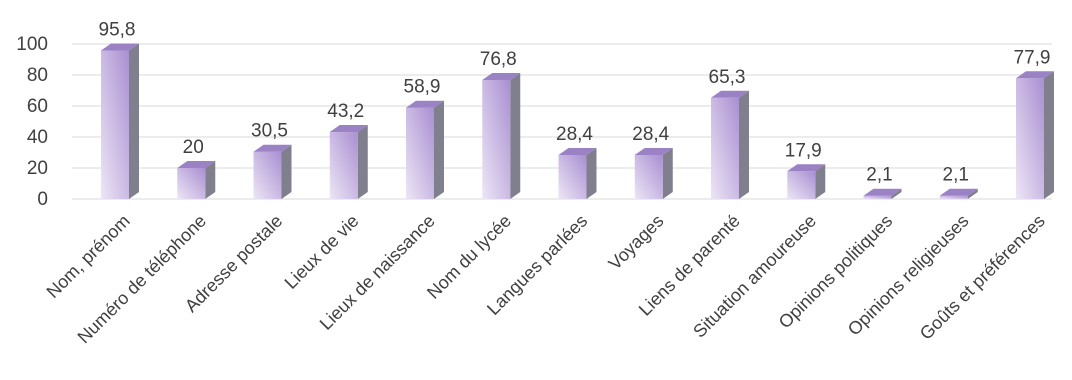 The height and width of the screenshot is (380, 1072). Describe the element at coordinates (1032, 57) in the screenshot. I see `data-label: 77,9` at that location.